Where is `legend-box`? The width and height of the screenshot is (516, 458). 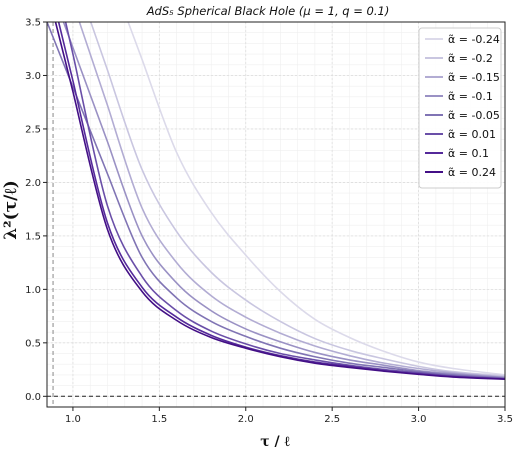 legend-box is located at coordinates (460, 108).